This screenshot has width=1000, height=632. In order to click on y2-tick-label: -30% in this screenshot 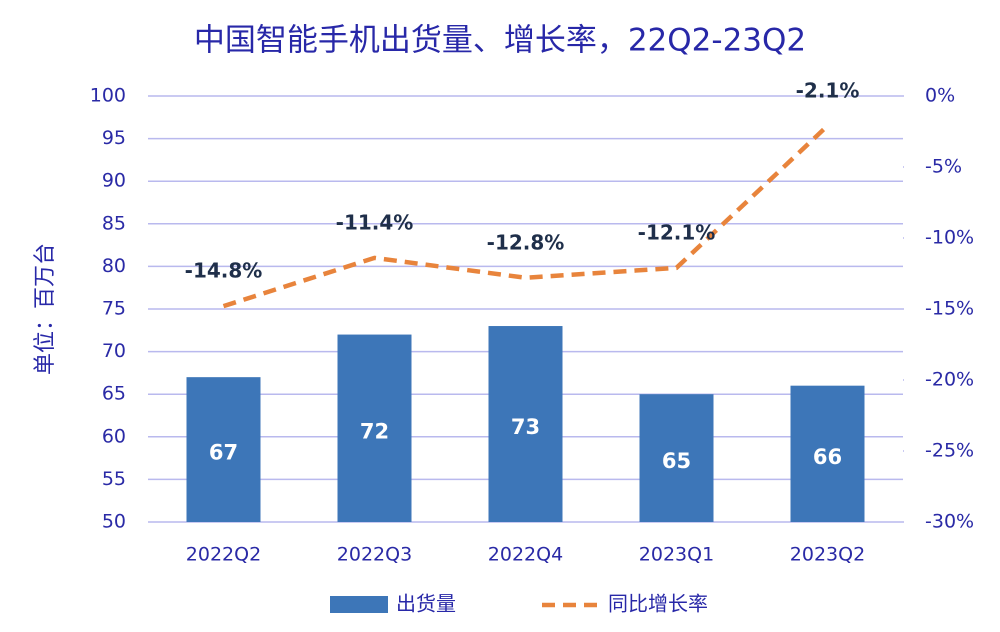, I will do `click(949, 522)`.